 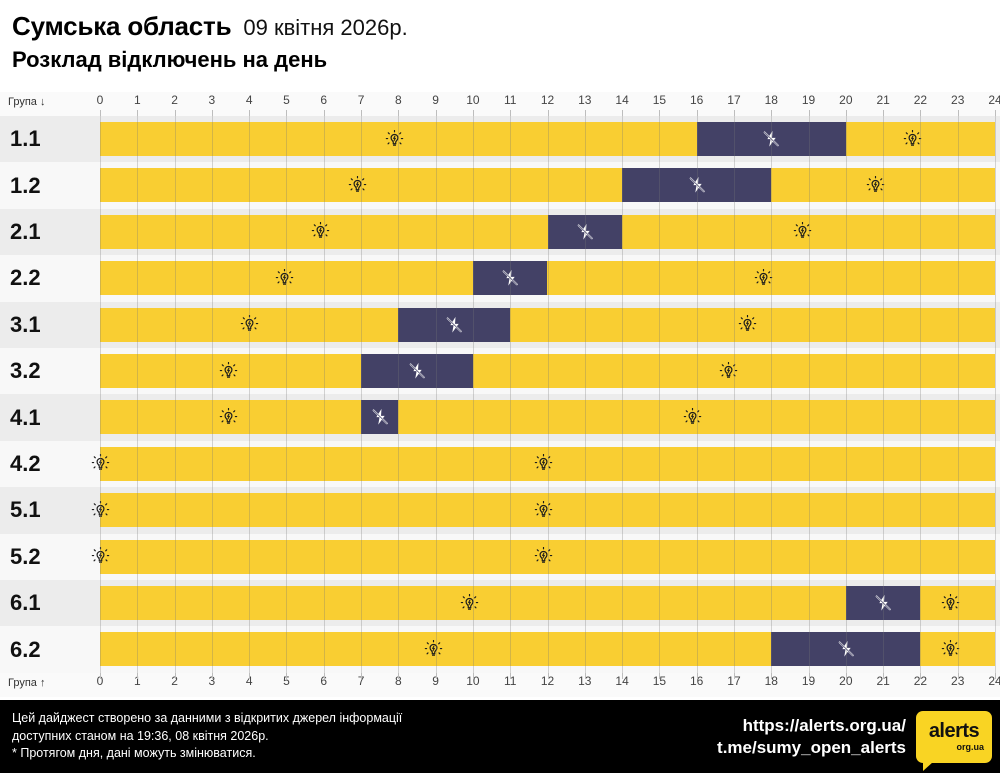 I want to click on axis-bottom-tick-21: 21, so click(x=883, y=681).